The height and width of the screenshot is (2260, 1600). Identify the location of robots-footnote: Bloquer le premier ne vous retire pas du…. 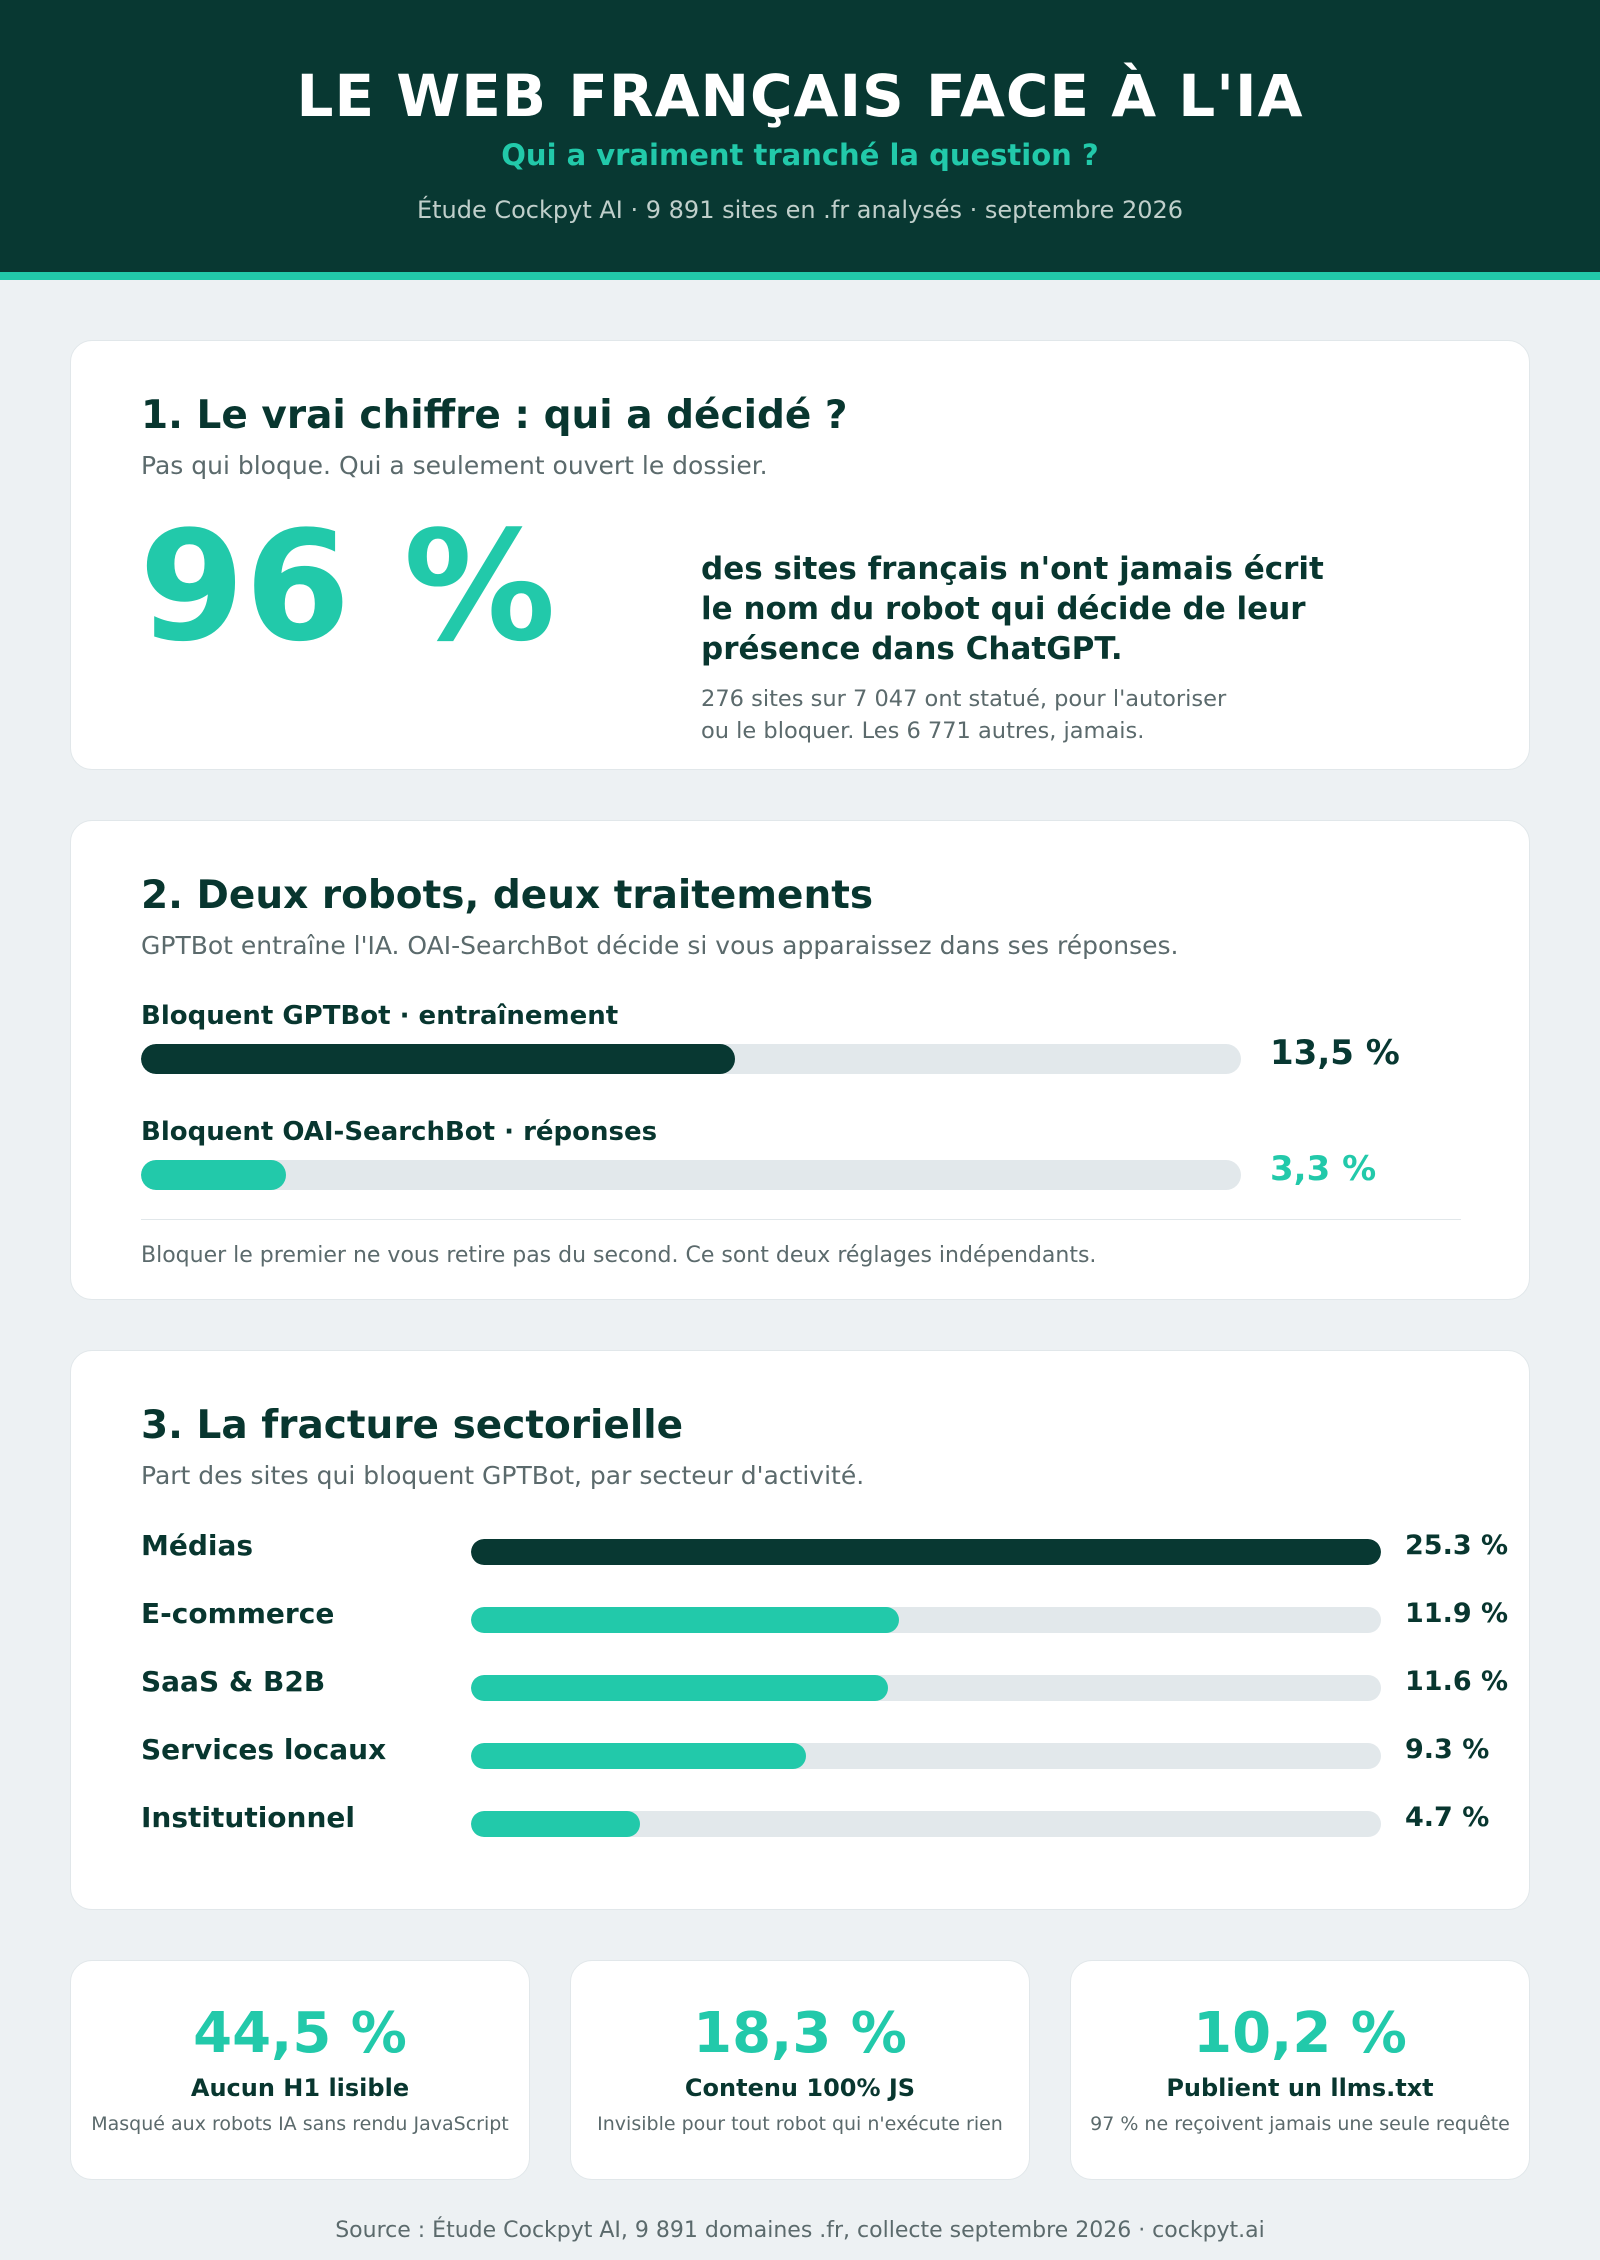
(619, 1255).